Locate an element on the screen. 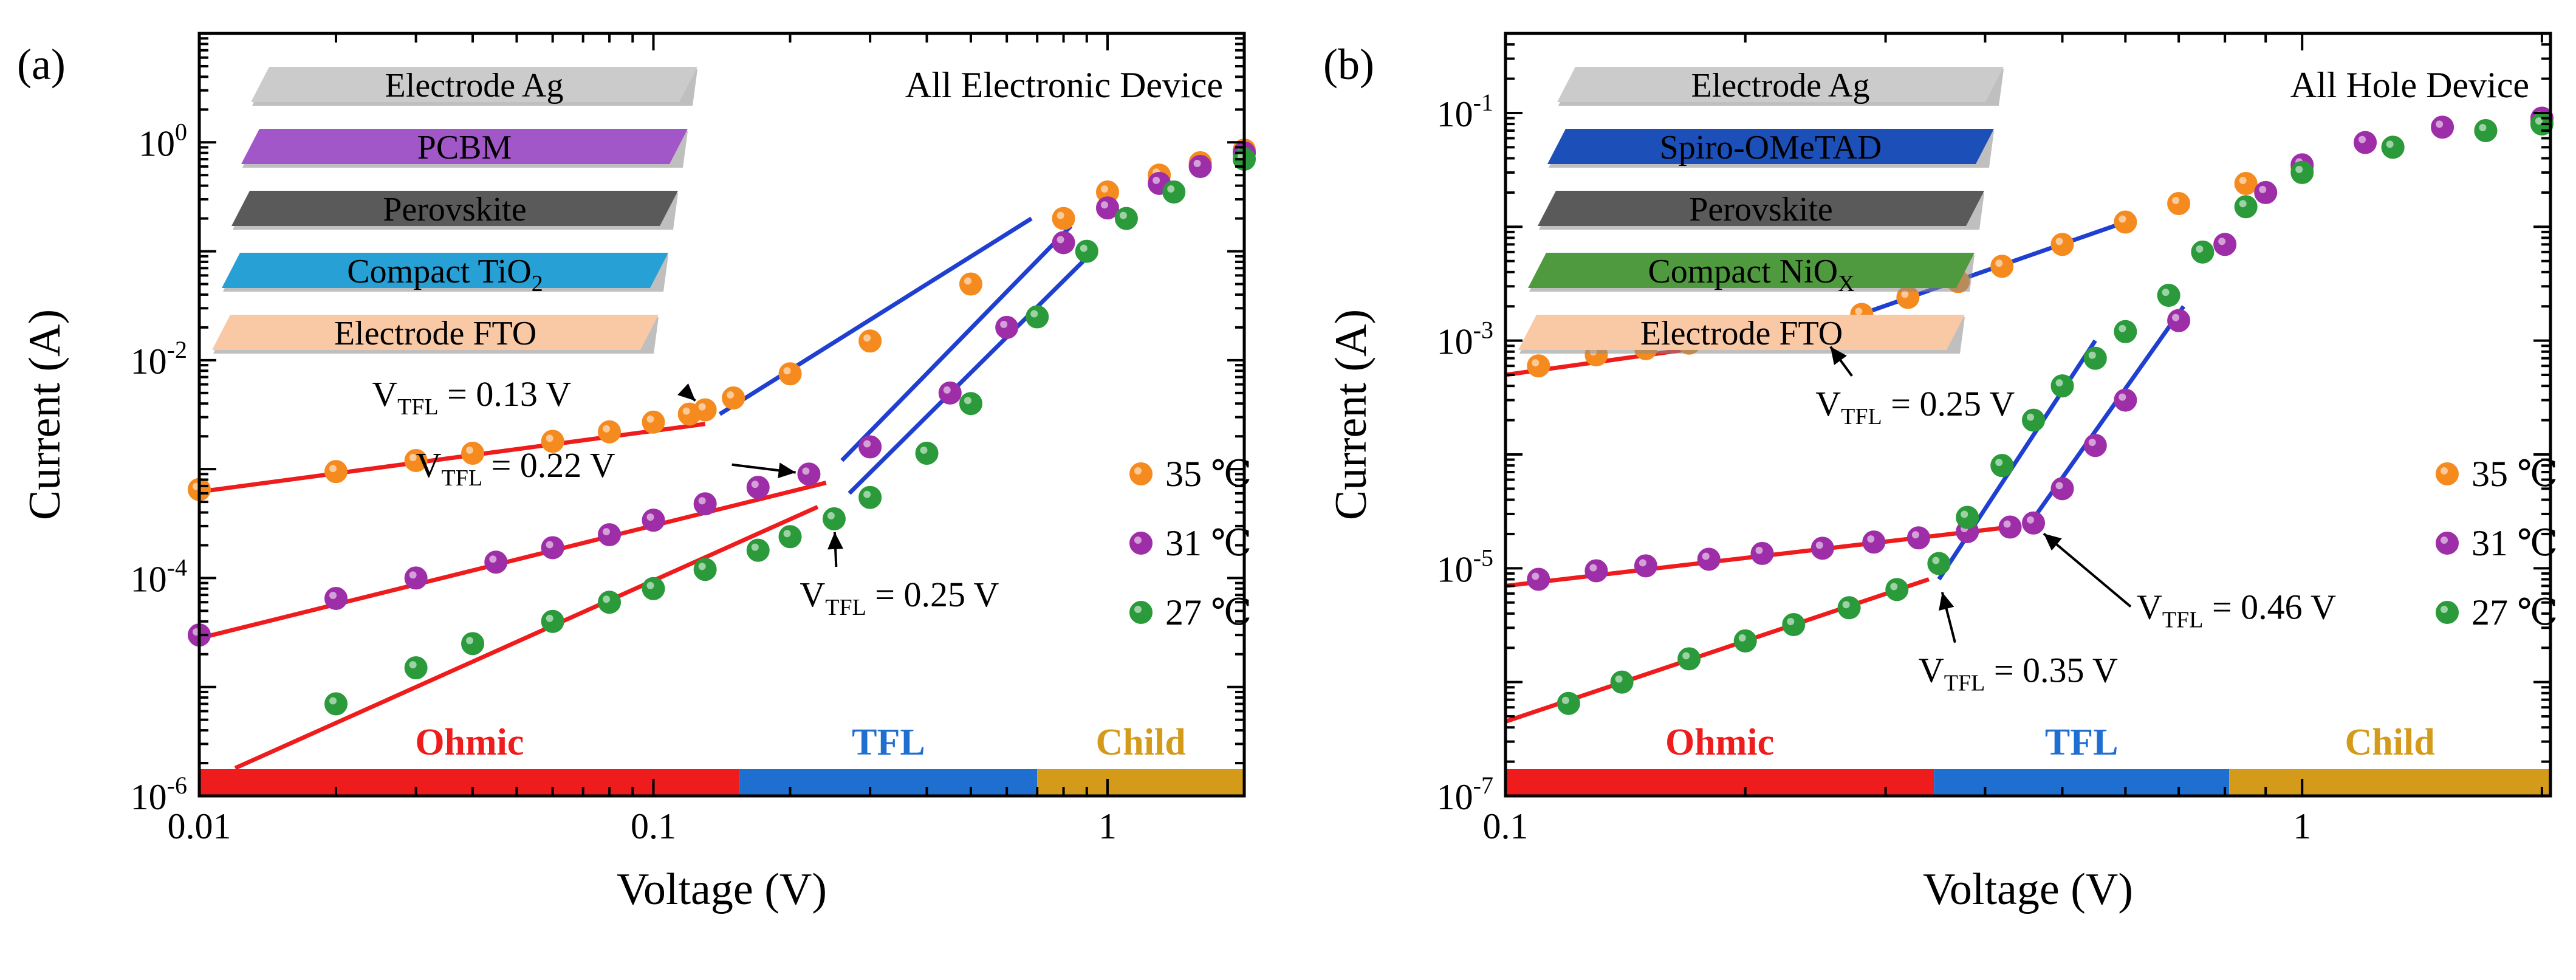  vtfl-annotation: VTFL = 0.13 V is located at coordinates (534, 397).